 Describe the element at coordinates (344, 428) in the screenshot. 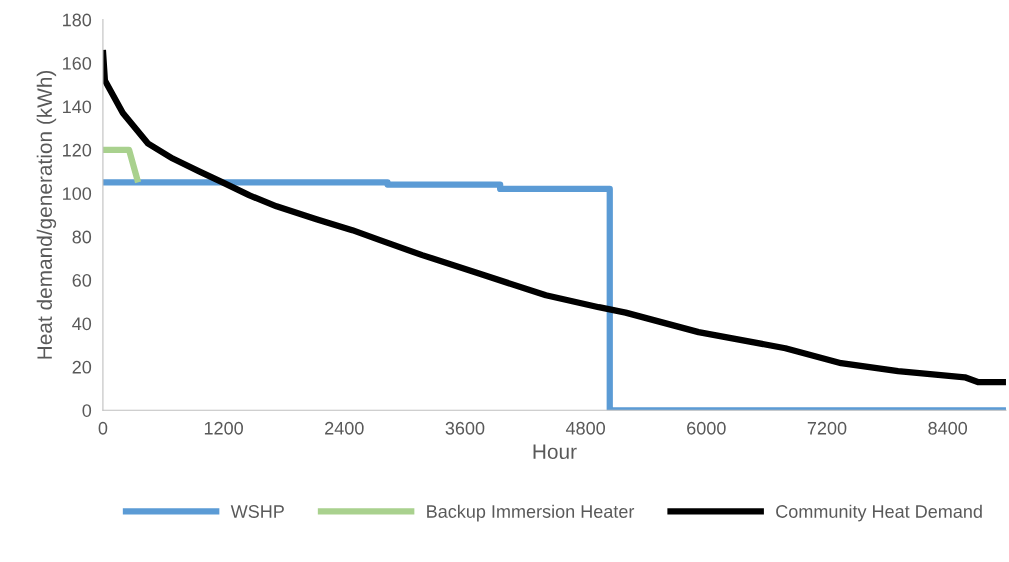

I see `x-tick-label: 2400` at that location.